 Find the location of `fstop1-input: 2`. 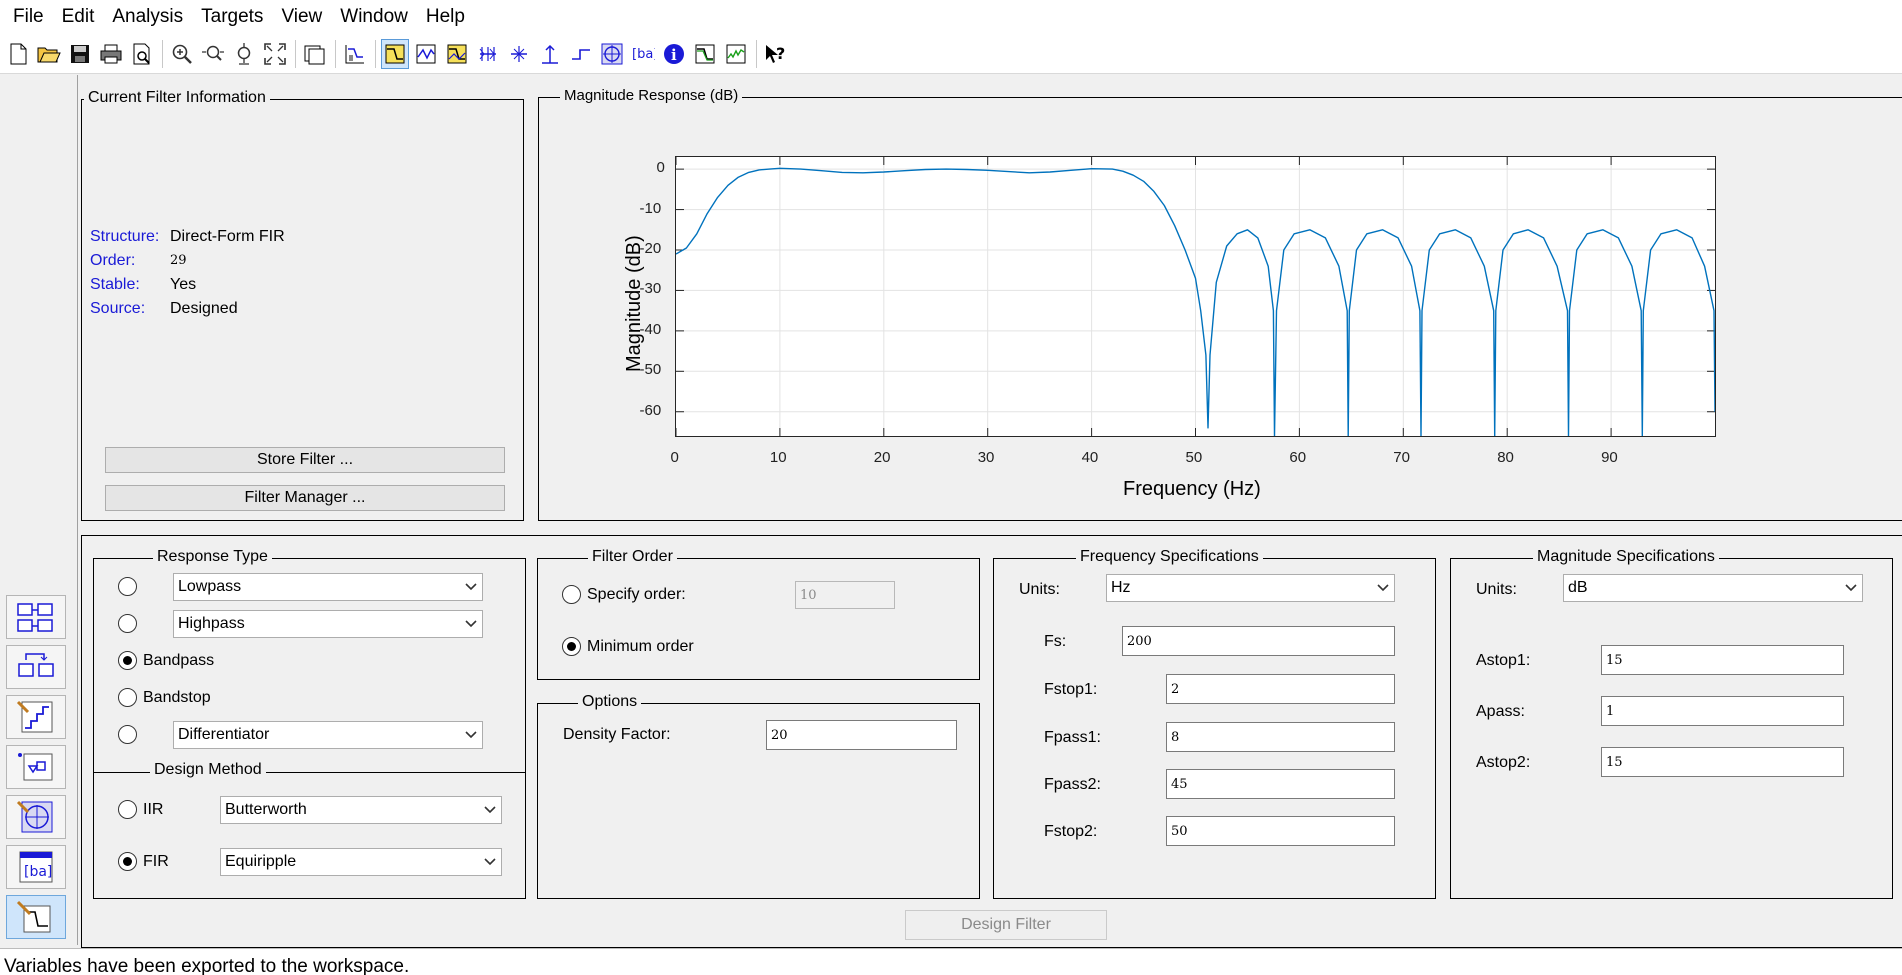

fstop1-input: 2 is located at coordinates (1280, 689).